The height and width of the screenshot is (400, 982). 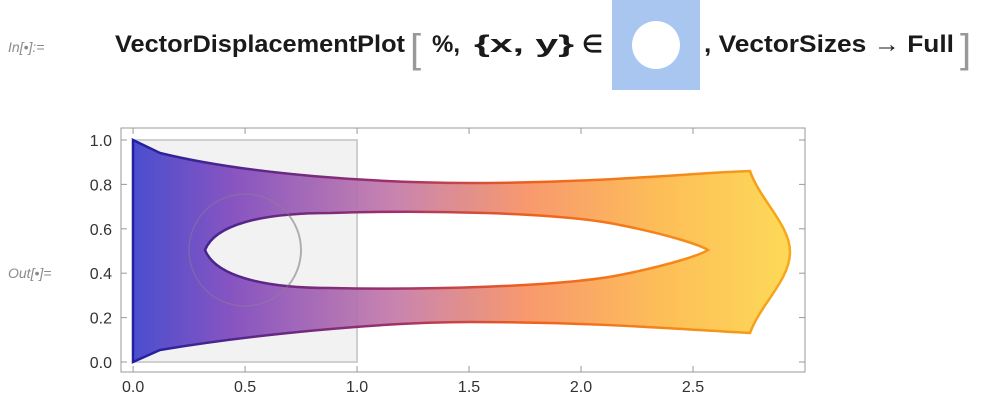 What do you see at coordinates (357, 387) in the screenshot?
I see `x-tick-label: 1.0` at bounding box center [357, 387].